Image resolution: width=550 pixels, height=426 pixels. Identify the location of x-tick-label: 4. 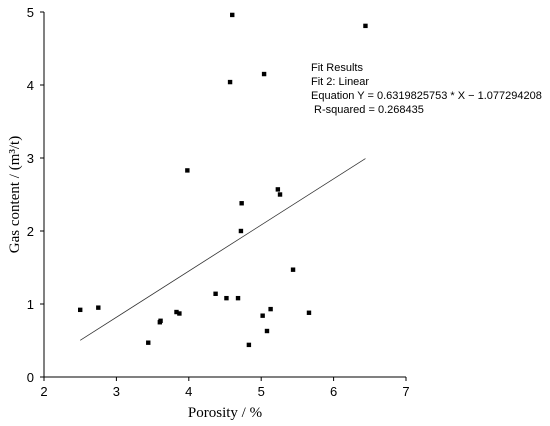
(188, 391).